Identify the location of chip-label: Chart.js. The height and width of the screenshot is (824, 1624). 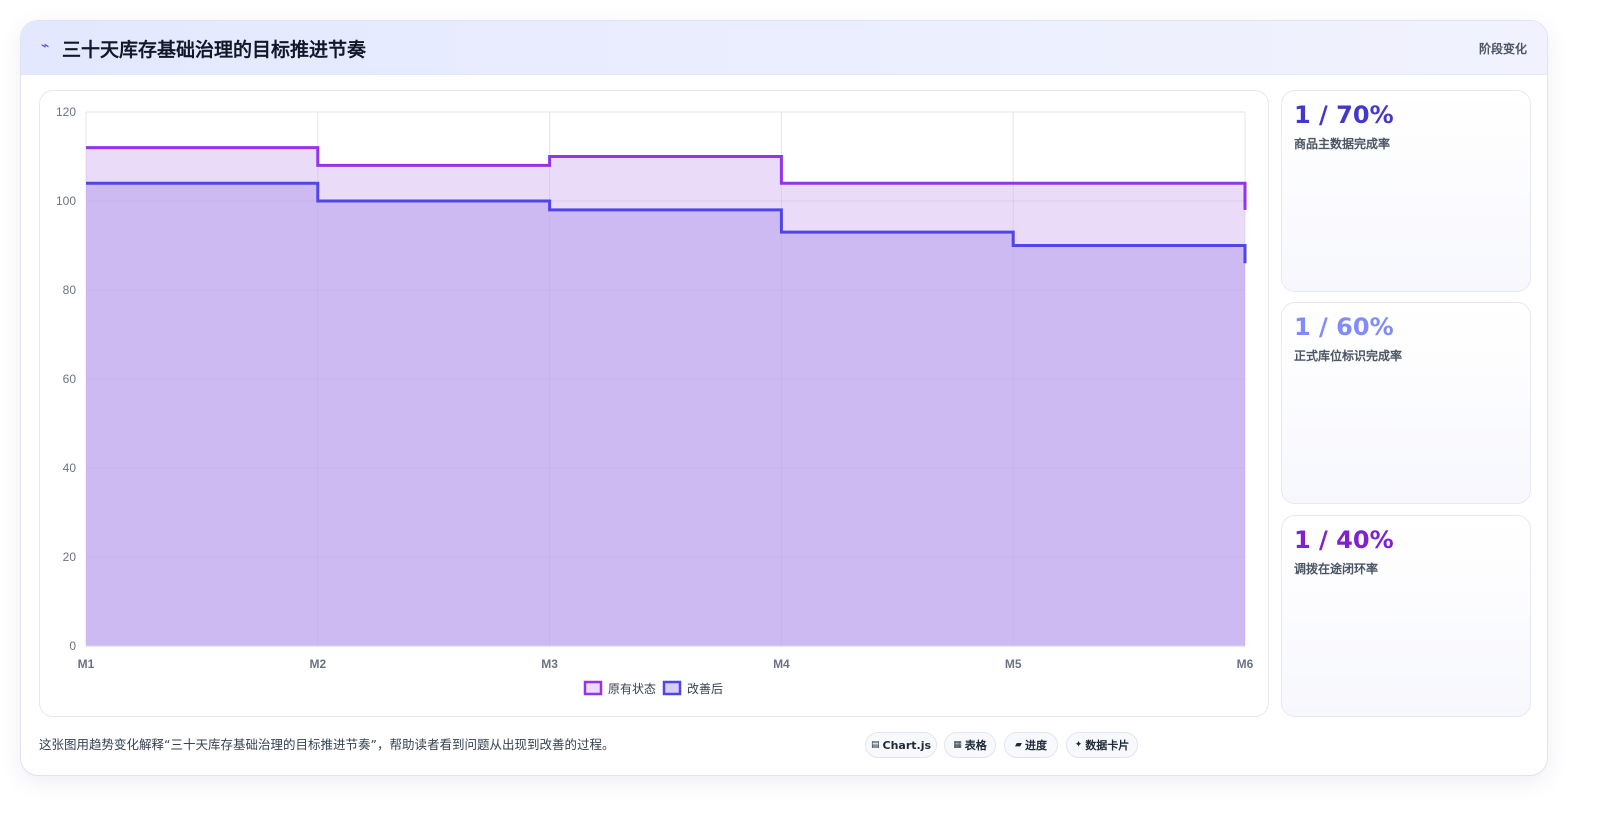
(907, 745).